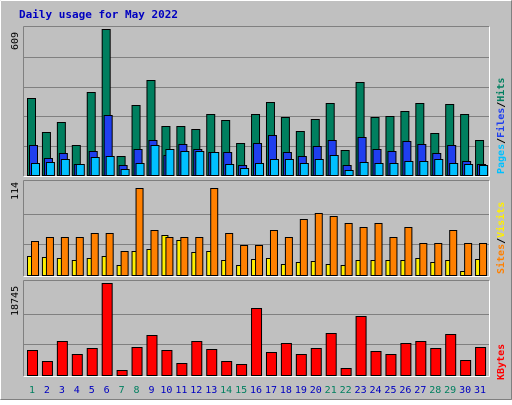  Describe the element at coordinates (92, 390) in the screenshot. I see `x-tick-label-day-5: 5` at that location.